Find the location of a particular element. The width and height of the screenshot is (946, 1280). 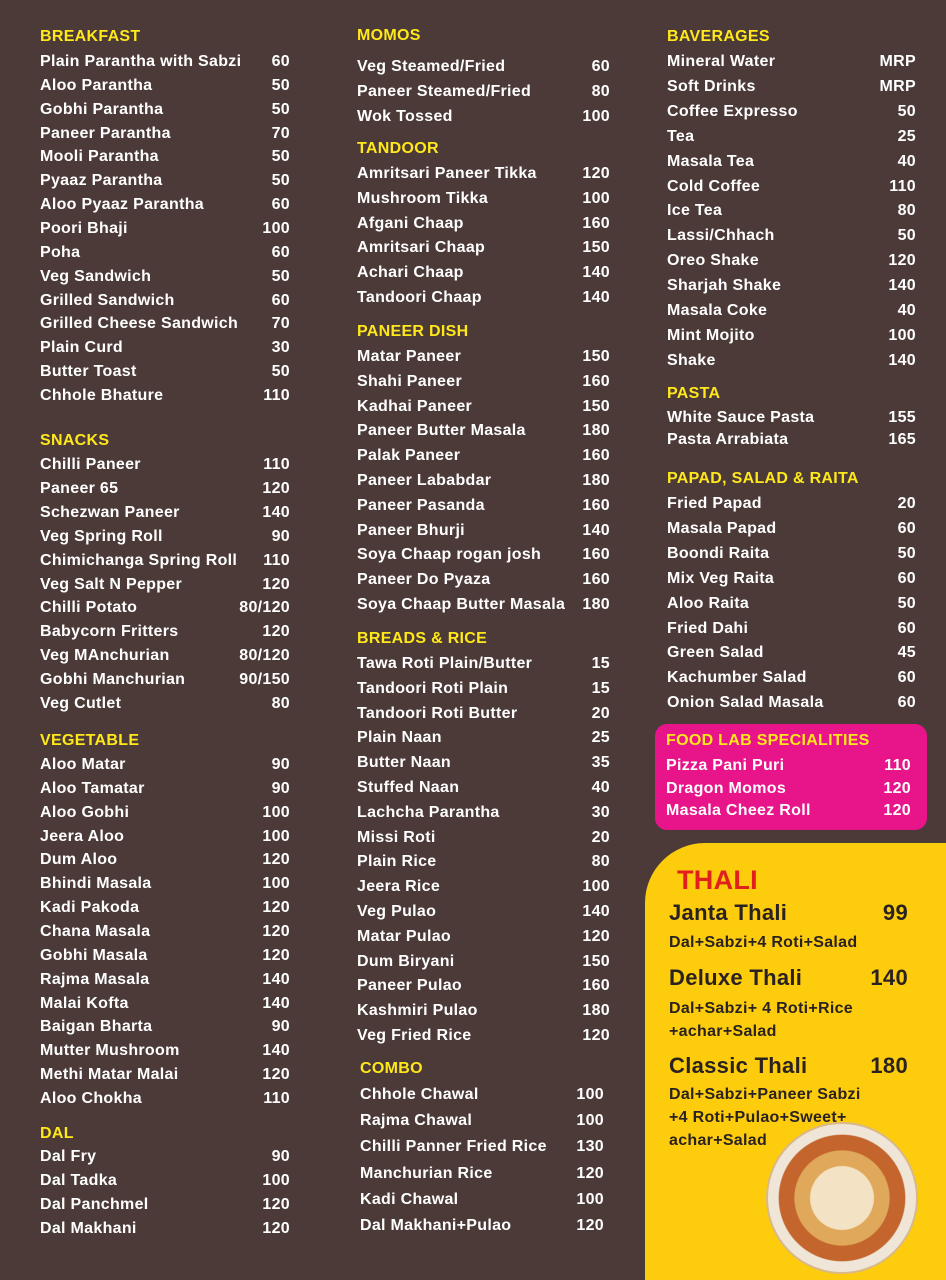

item-name: Dal Fry is located at coordinates (68, 1156).